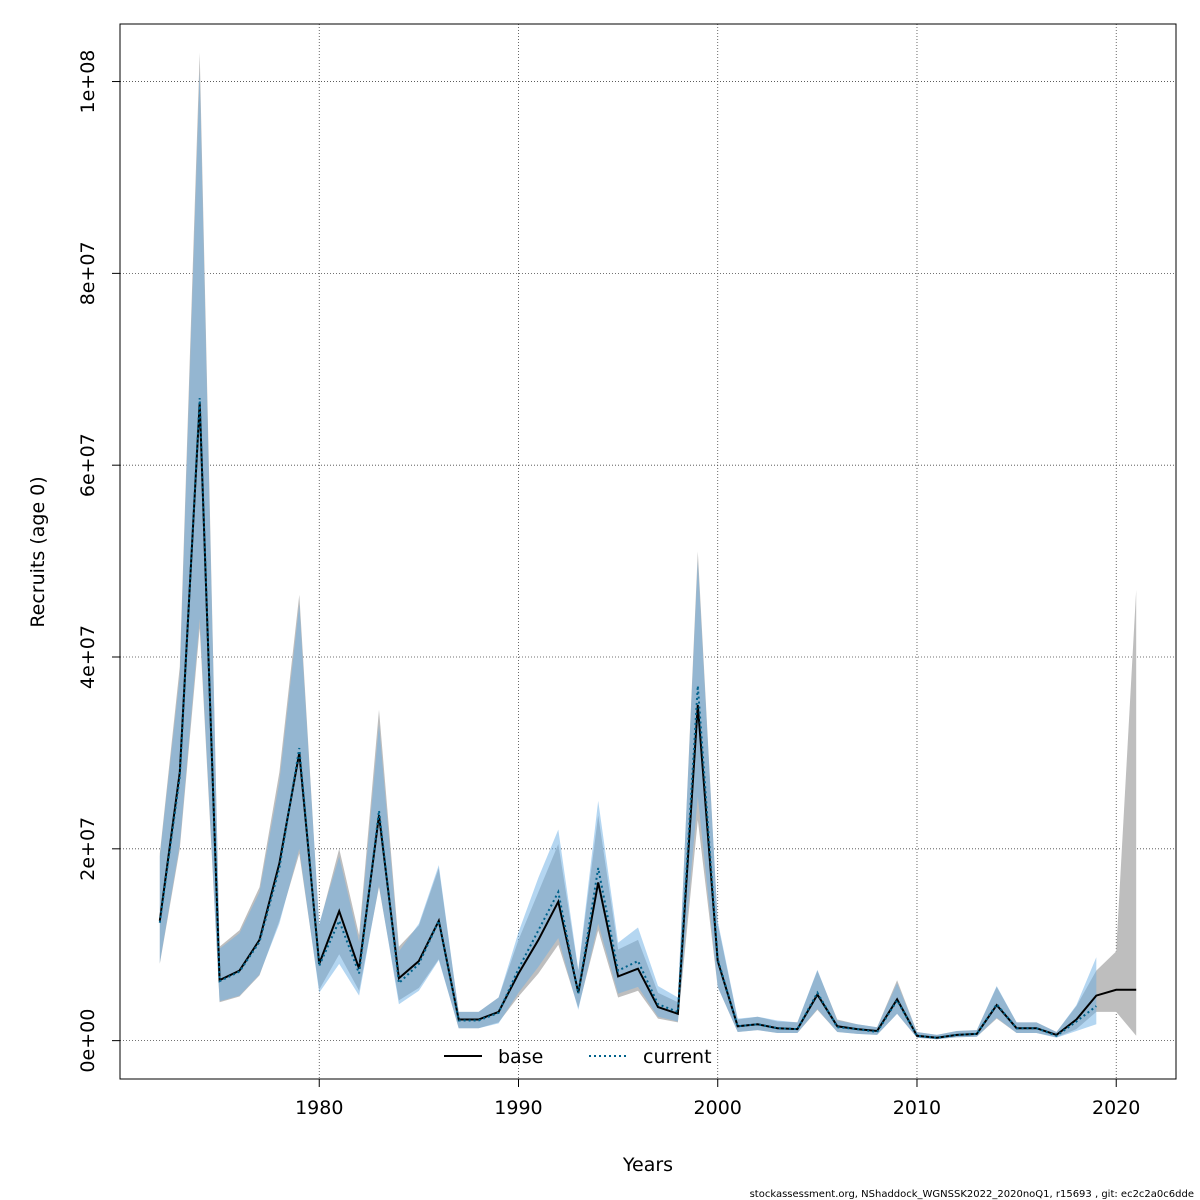  Describe the element at coordinates (88, 849) in the screenshot. I see `y-tick-label: 2e+07` at that location.